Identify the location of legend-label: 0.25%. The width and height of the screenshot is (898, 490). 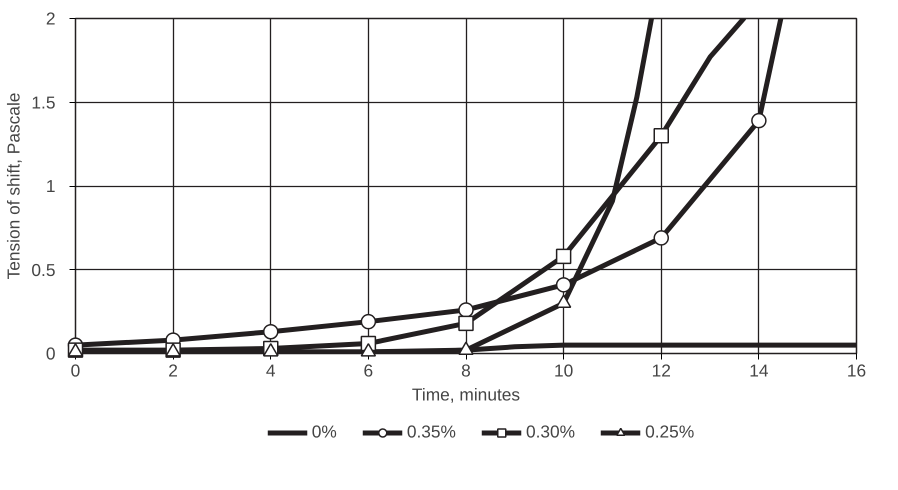
(669, 432).